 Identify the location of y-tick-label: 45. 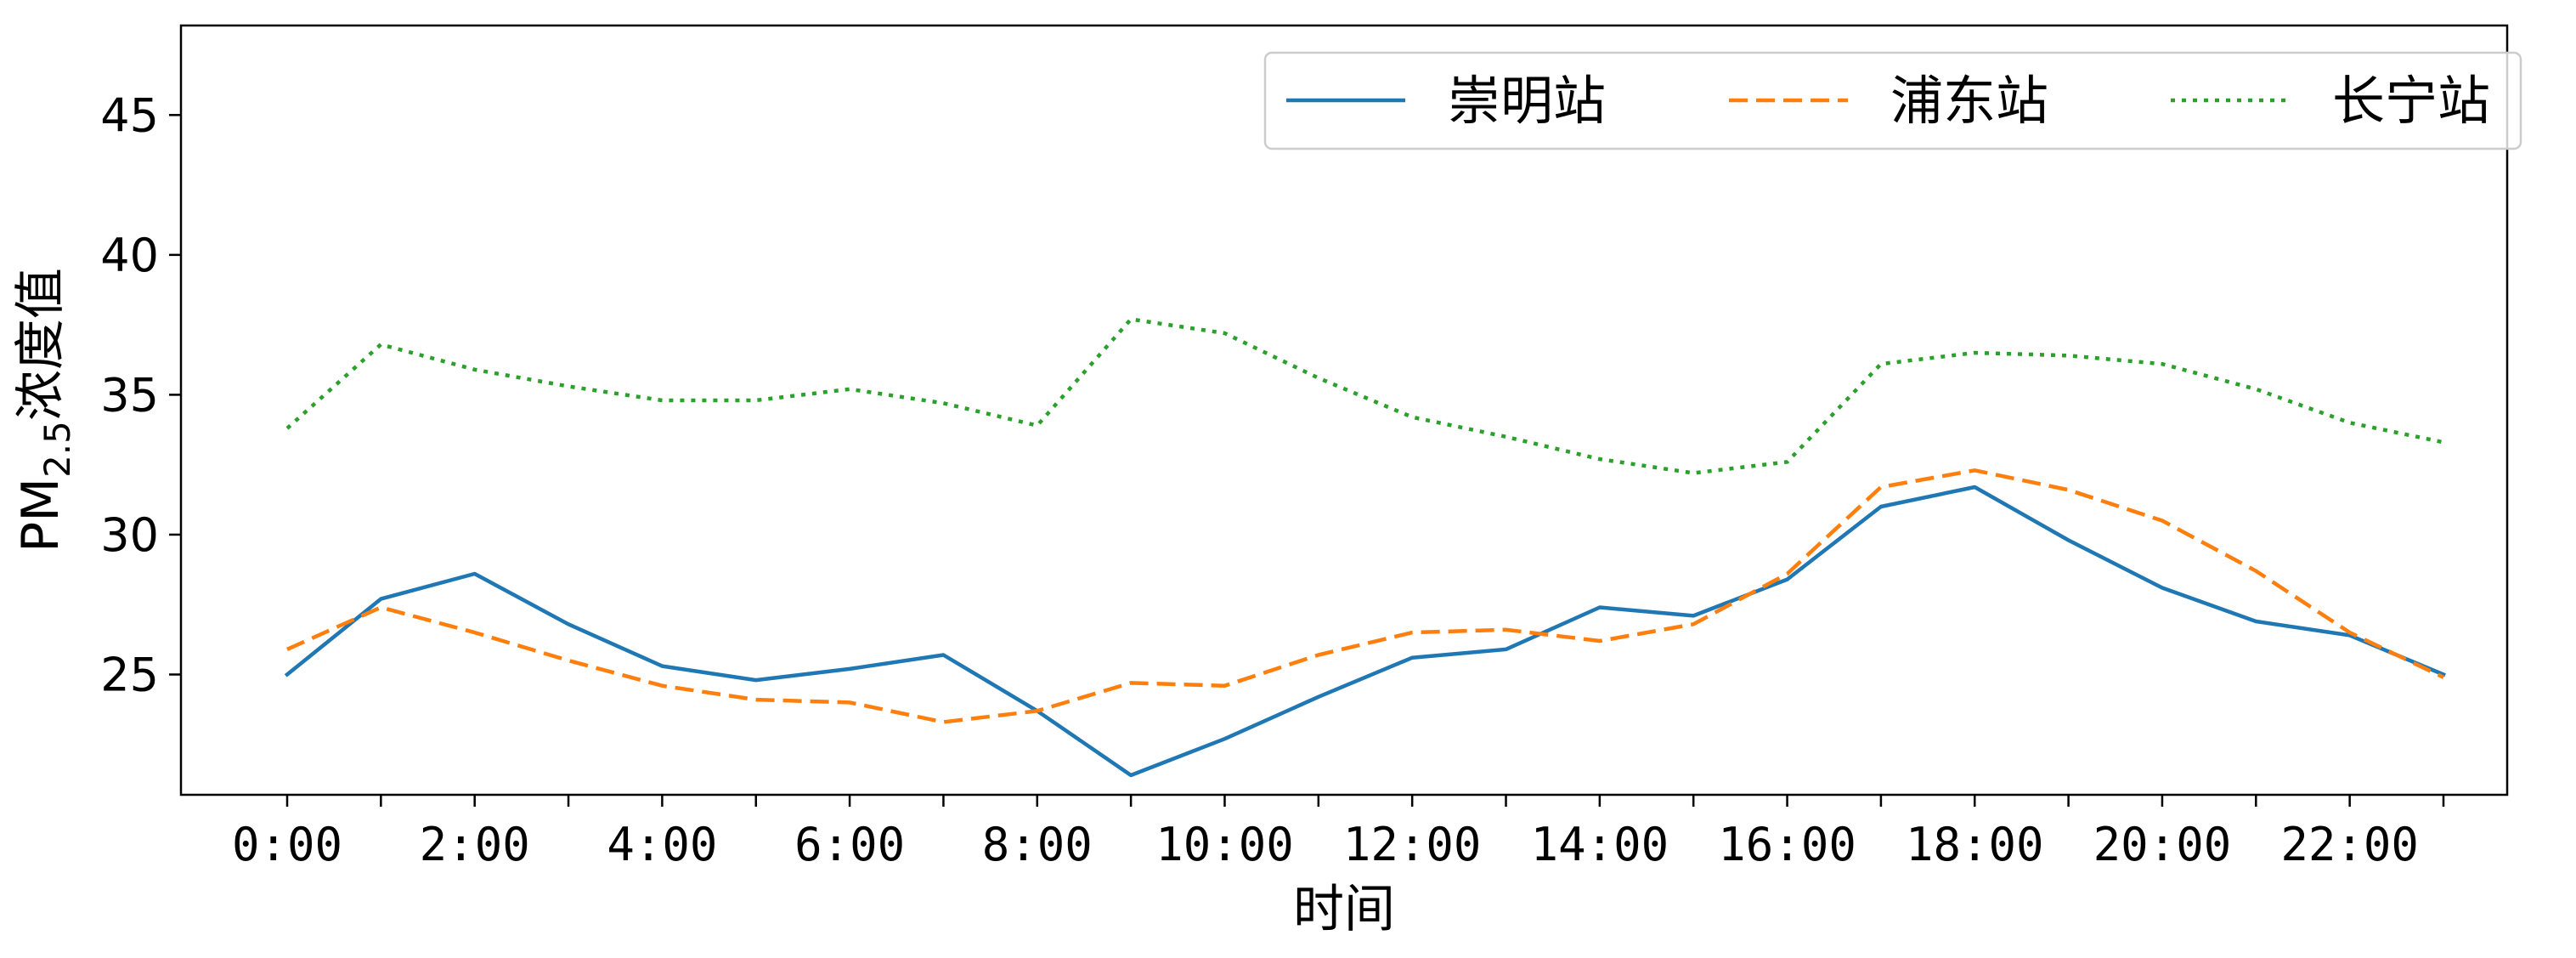
(129, 115).